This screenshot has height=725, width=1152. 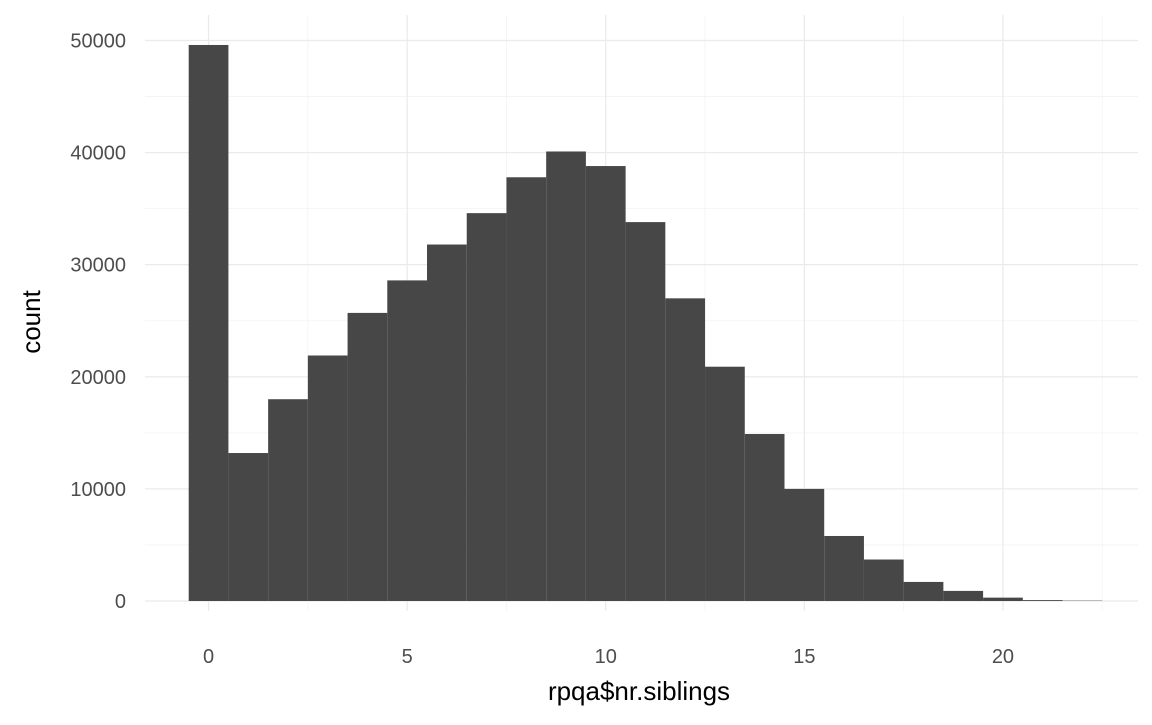 I want to click on y-axis-ticks: 0 10000 20000 30000 40000 50000, so click(x=98, y=322).